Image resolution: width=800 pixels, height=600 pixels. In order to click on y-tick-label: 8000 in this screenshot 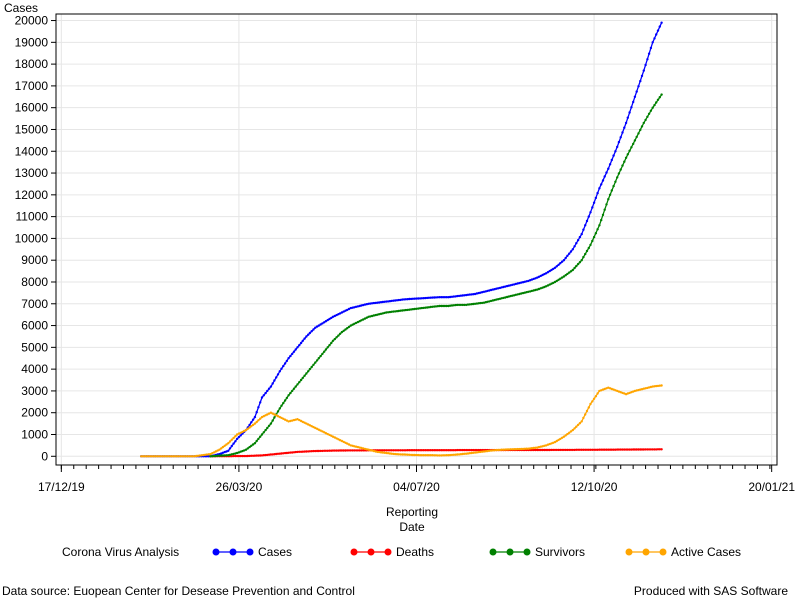, I will do `click(34, 282)`.